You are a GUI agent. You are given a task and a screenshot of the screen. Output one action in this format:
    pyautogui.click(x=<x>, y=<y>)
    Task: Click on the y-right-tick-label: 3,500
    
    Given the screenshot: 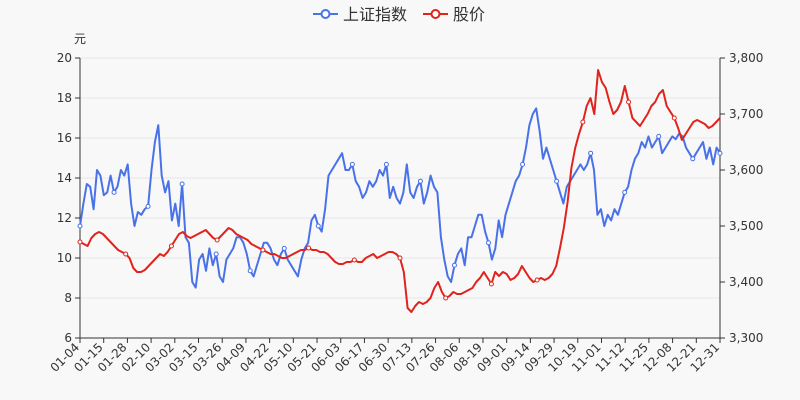 What is the action you would take?
    pyautogui.click(x=746, y=226)
    